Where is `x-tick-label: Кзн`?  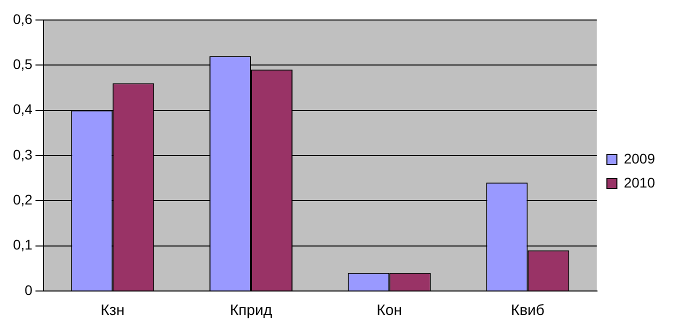
x-tick-label: Кзн is located at coordinates (112, 311).